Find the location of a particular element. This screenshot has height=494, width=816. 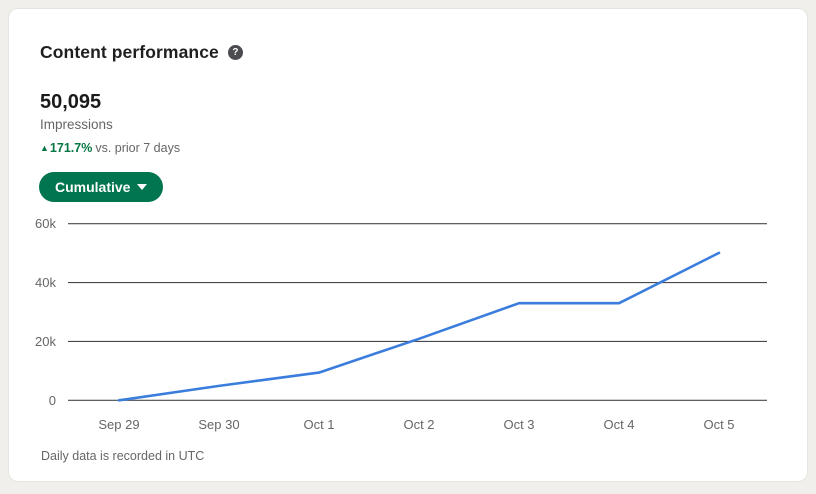

x-tick-label: Oct 1 is located at coordinates (318, 424).